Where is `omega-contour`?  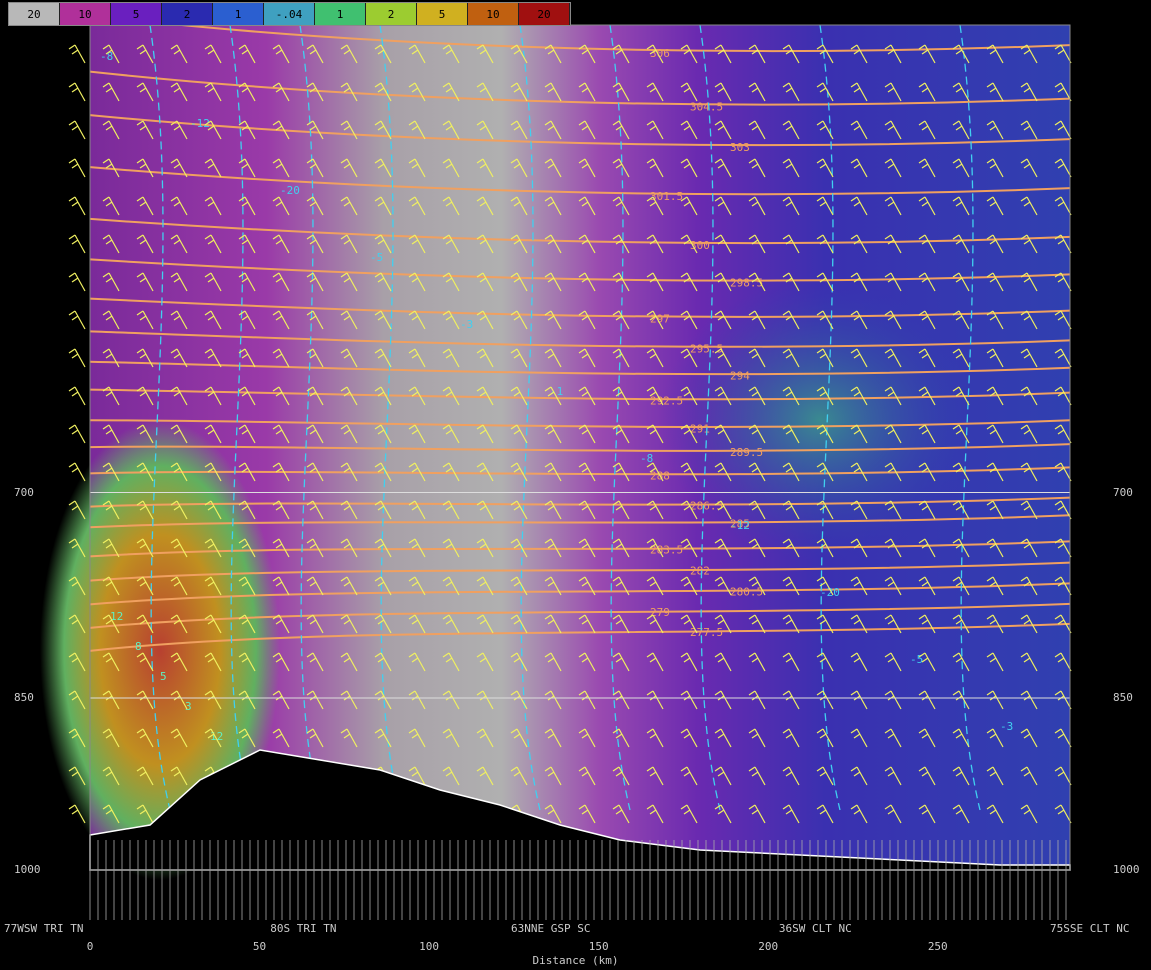
omega-contour is located at coordinates (390, 417).